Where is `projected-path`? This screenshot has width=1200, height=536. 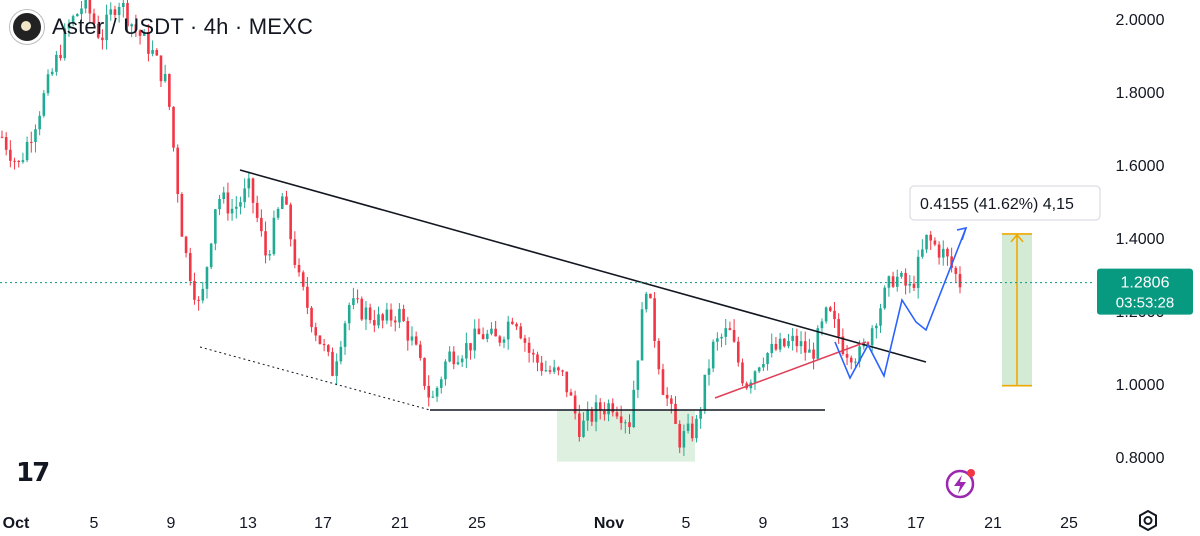
projected-path is located at coordinates (900, 303).